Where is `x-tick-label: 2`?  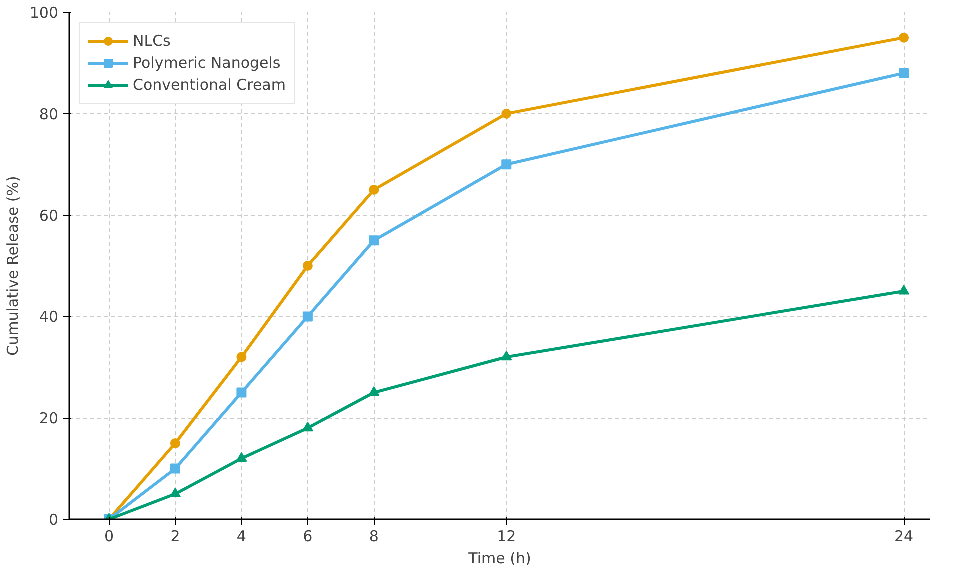
x-tick-label: 2 is located at coordinates (175, 537).